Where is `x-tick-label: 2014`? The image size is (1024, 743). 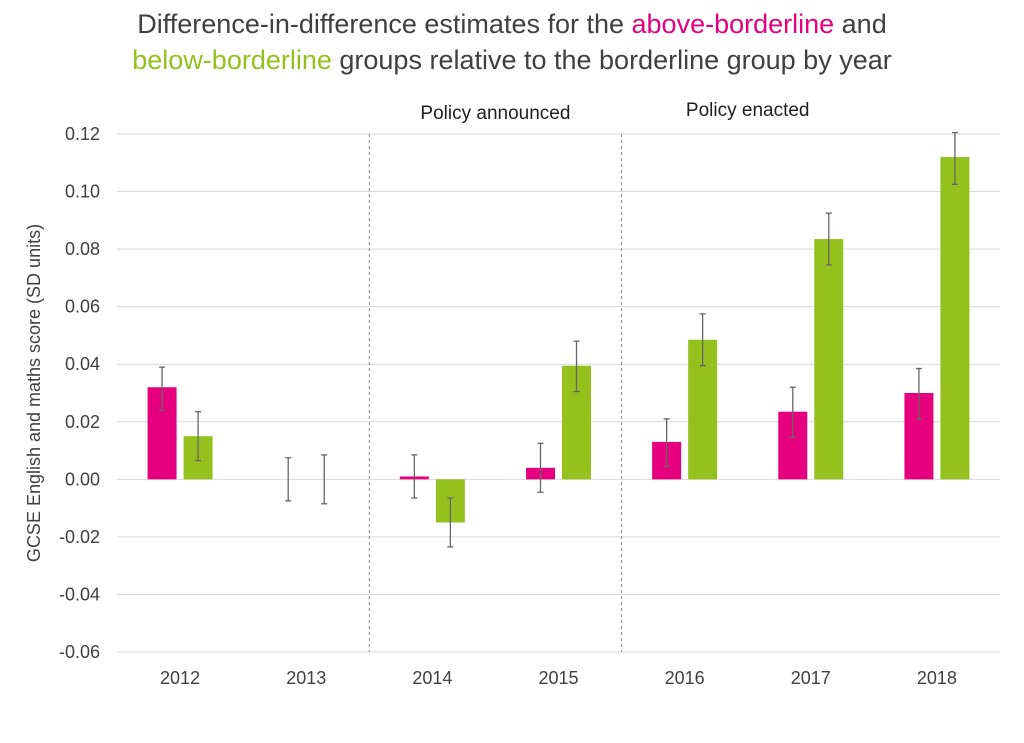
x-tick-label: 2014 is located at coordinates (432, 678).